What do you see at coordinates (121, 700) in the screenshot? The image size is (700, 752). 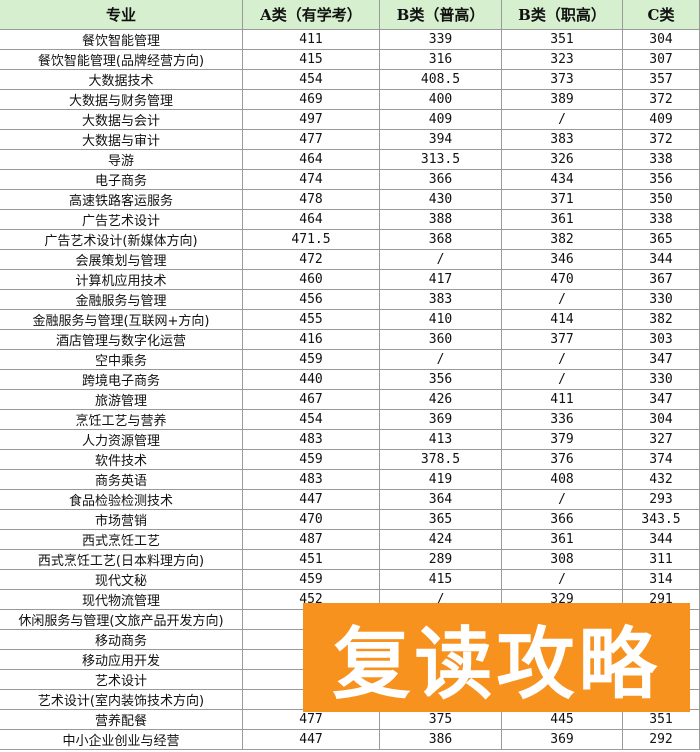 I see `major-cell: 艺术设计(室内装饰技术方向)` at bounding box center [121, 700].